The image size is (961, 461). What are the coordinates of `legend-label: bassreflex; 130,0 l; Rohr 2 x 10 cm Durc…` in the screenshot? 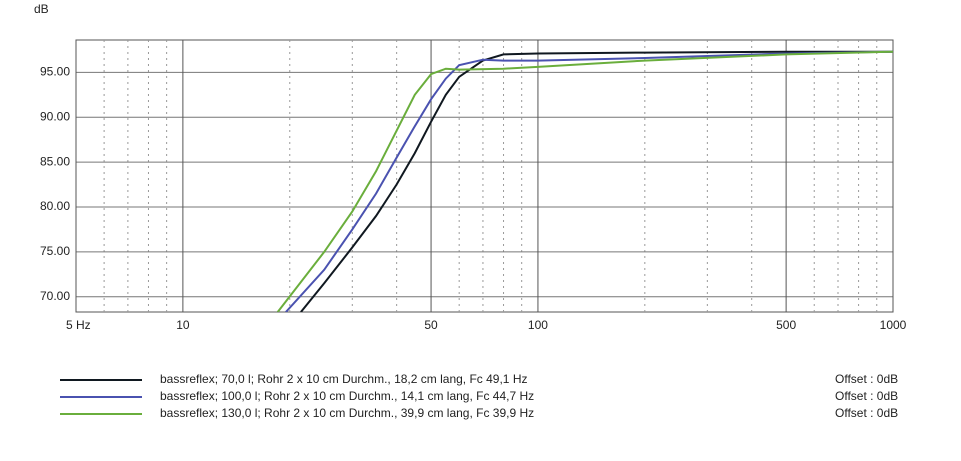 It's located at (347, 413).